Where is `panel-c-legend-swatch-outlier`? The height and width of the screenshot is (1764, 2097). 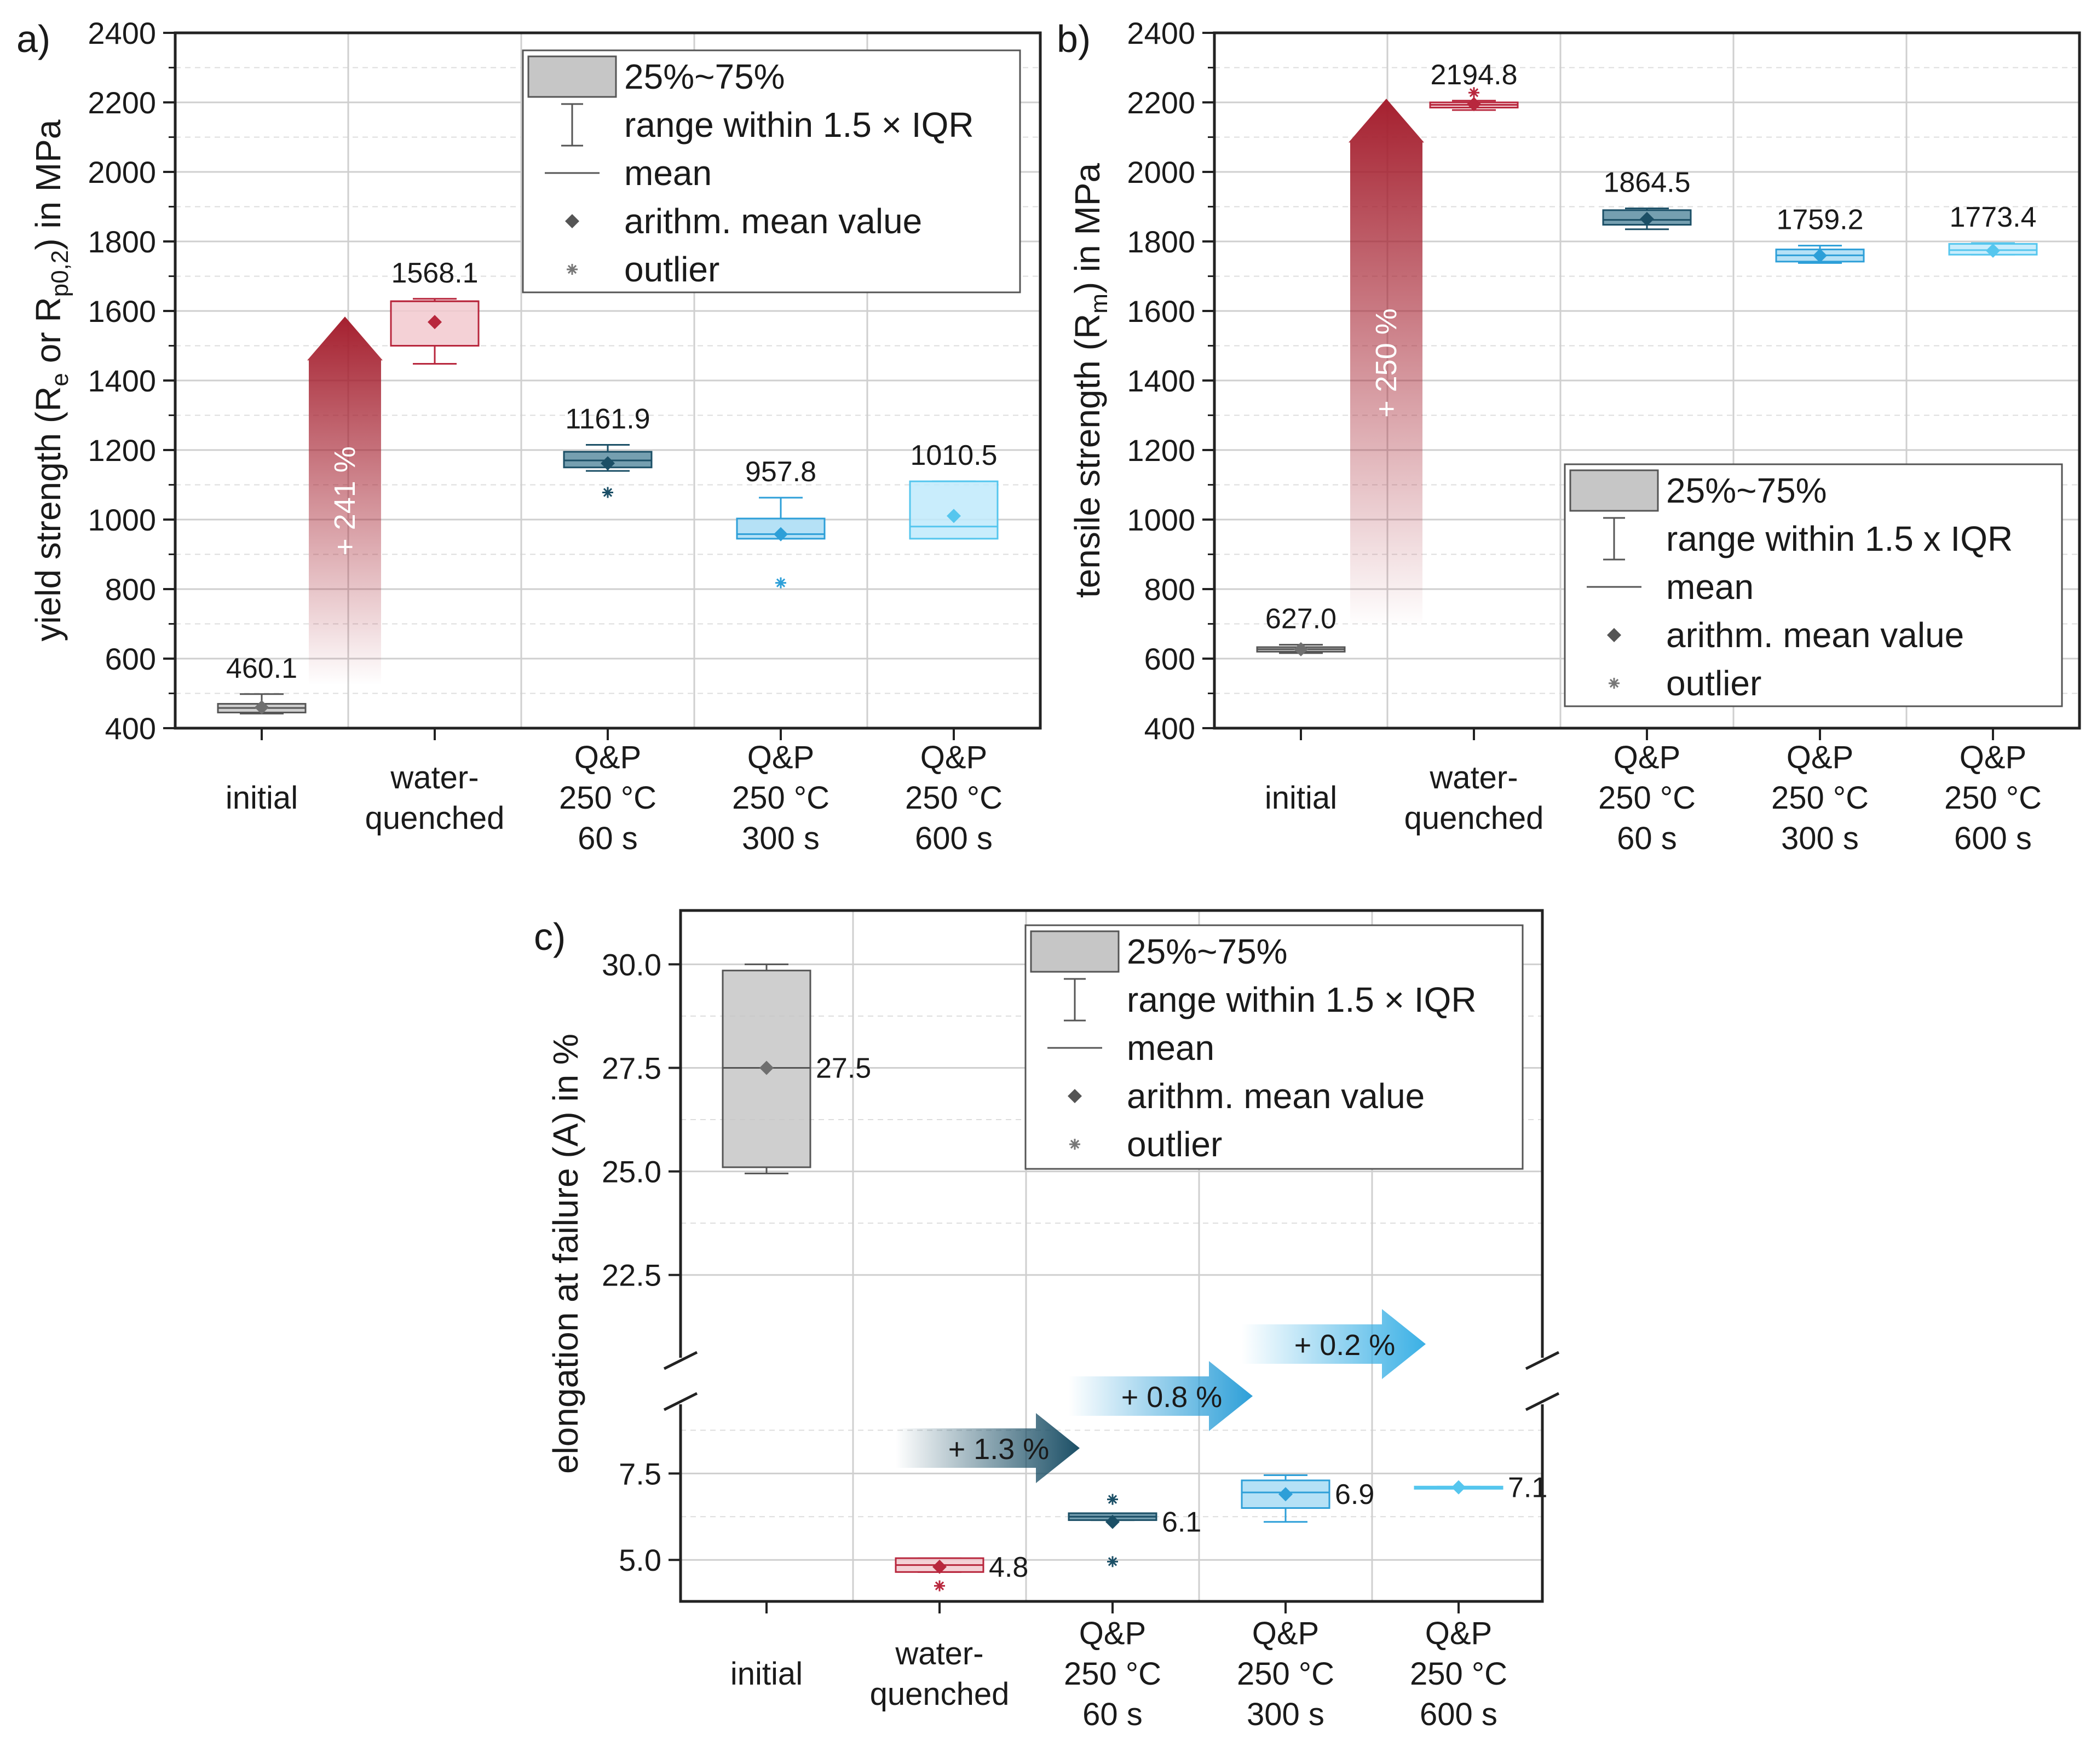
panel-c-legend-swatch-outlier is located at coordinates (1074, 1144).